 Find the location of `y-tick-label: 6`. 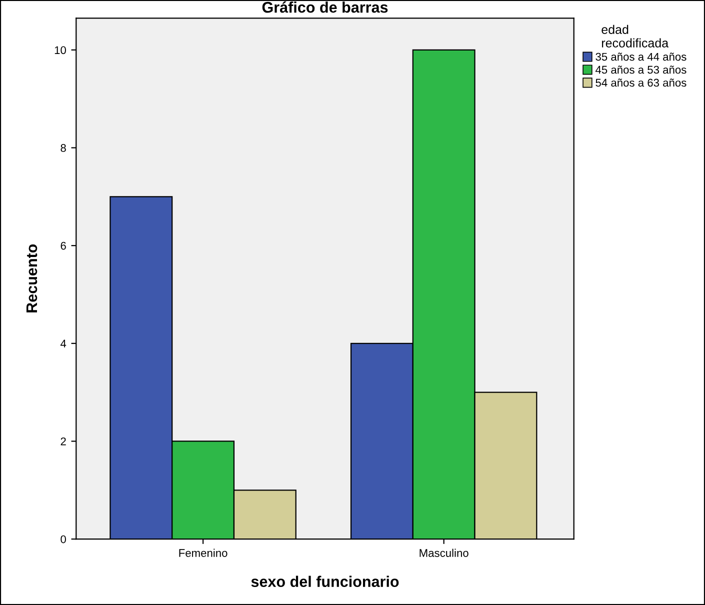

y-tick-label: 6 is located at coordinates (63, 246).